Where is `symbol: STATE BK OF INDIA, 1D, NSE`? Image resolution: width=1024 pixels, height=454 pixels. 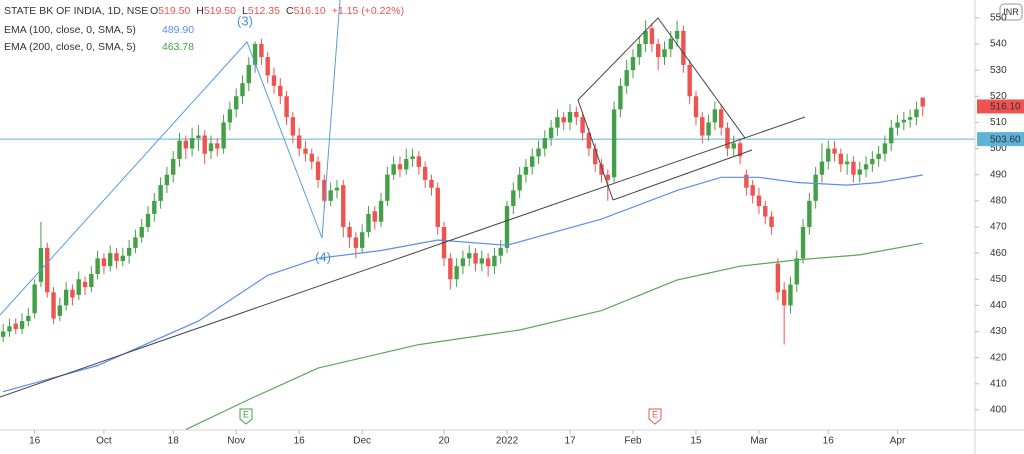
symbol: STATE BK OF INDIA, 1D, NSE is located at coordinates (76, 11).